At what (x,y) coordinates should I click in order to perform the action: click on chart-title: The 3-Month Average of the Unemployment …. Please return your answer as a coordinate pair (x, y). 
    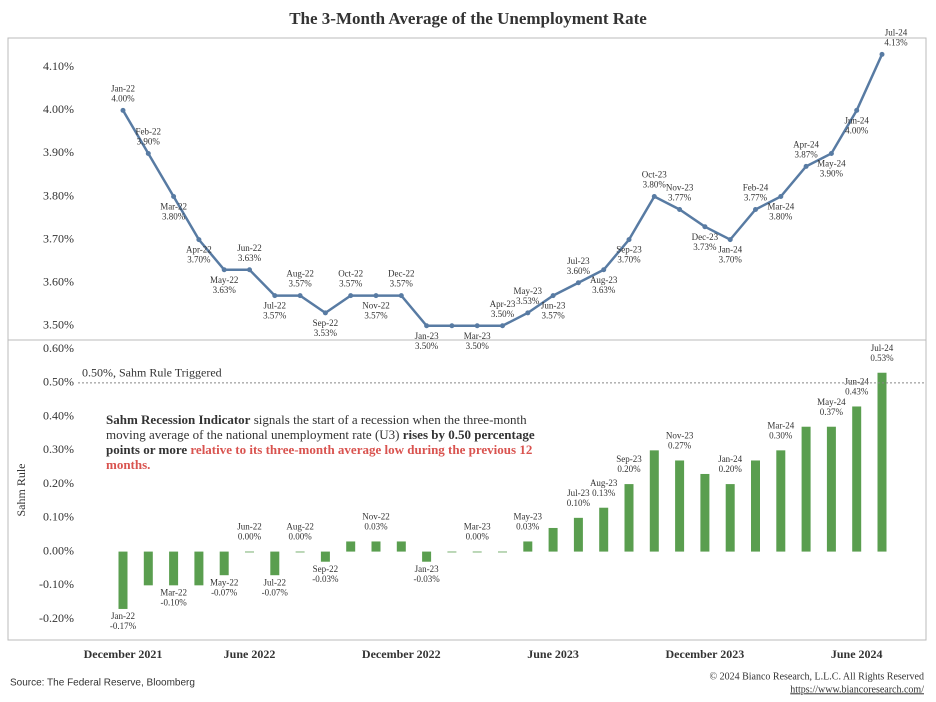
    Looking at the image, I should click on (468, 18).